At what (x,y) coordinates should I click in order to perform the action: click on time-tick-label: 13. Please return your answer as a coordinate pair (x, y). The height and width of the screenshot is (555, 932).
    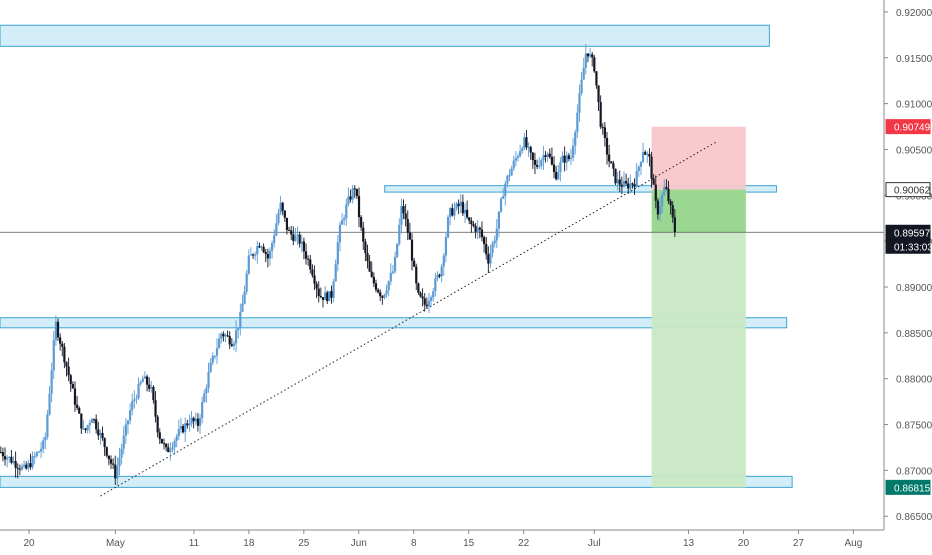
    Looking at the image, I should click on (689, 543).